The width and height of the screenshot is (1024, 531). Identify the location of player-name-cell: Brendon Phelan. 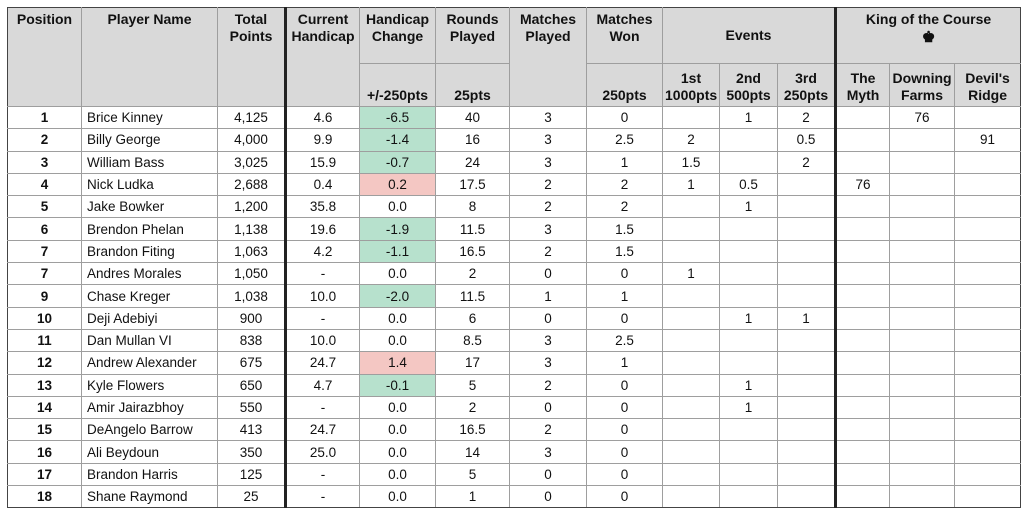
(149, 229).